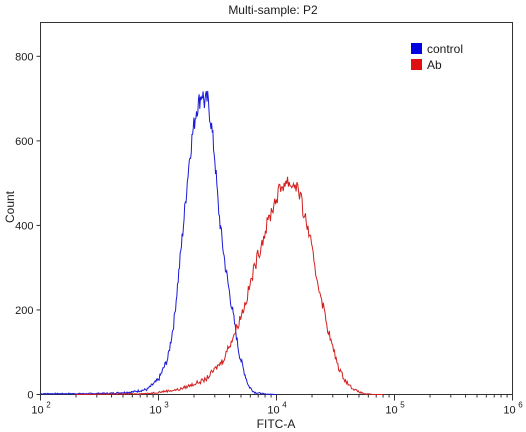  I want to click on legend-swatch-ab, so click(416, 64).